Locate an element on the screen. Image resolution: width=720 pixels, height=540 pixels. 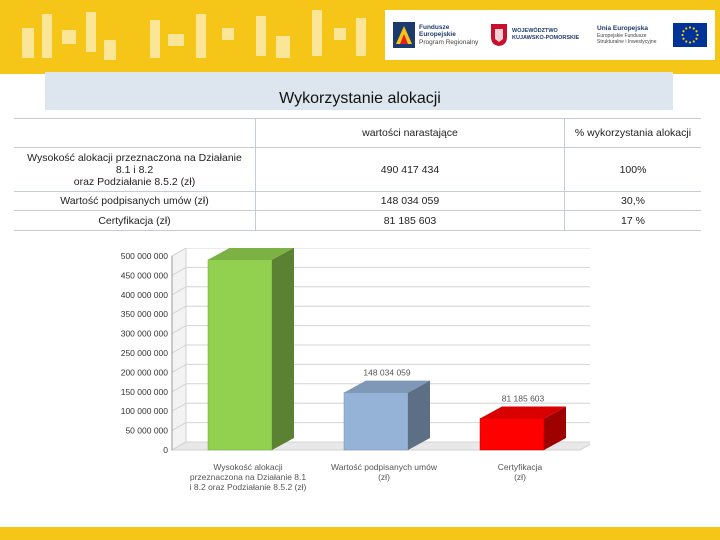
data-label: 81 185 603 is located at coordinates (523, 399).